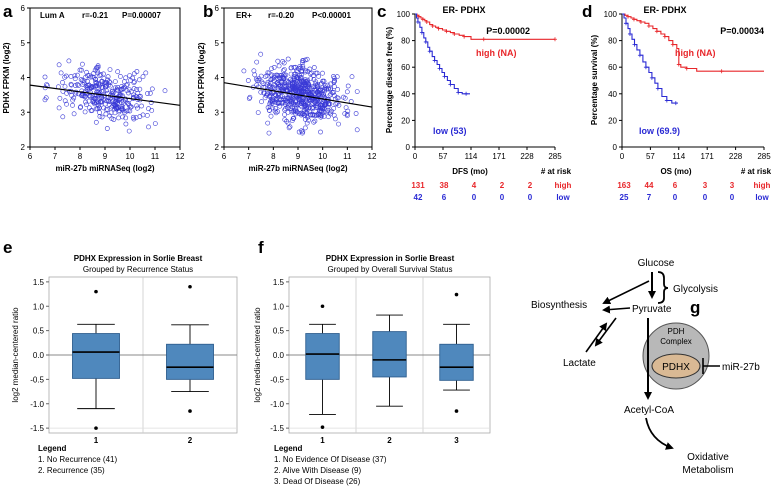 The height and width of the screenshot is (488, 778). What do you see at coordinates (471, 156) in the screenshot?
I see `x-tick-label: 114` at bounding box center [471, 156].